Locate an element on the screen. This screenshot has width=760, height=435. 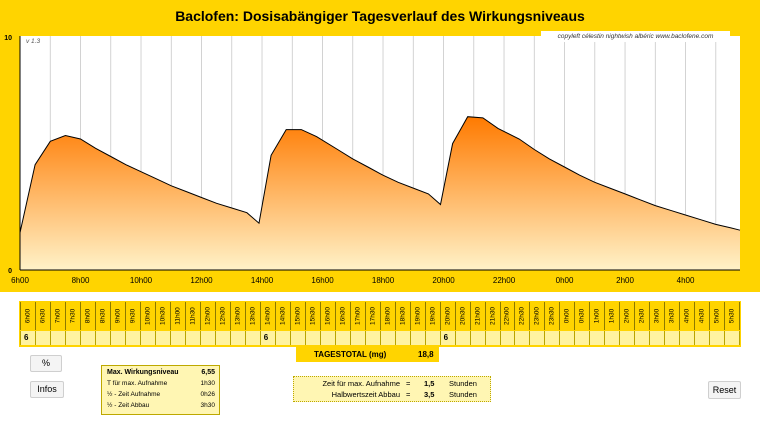
time-slot-label: 8h30 is located at coordinates (103, 316).